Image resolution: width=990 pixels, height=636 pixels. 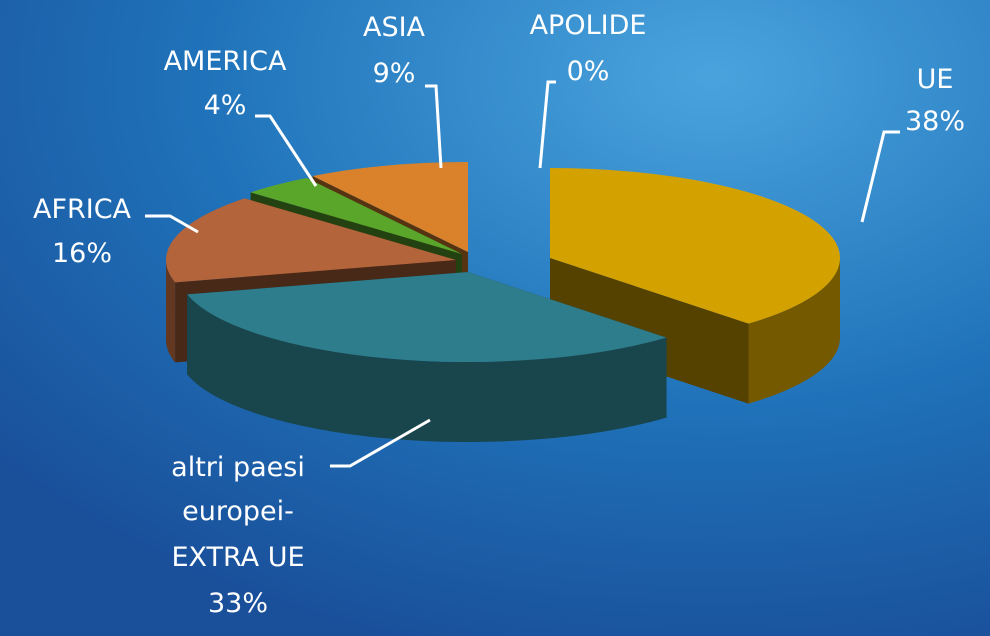 I want to click on label-apolide-name: APOLIDE, so click(x=588, y=25).